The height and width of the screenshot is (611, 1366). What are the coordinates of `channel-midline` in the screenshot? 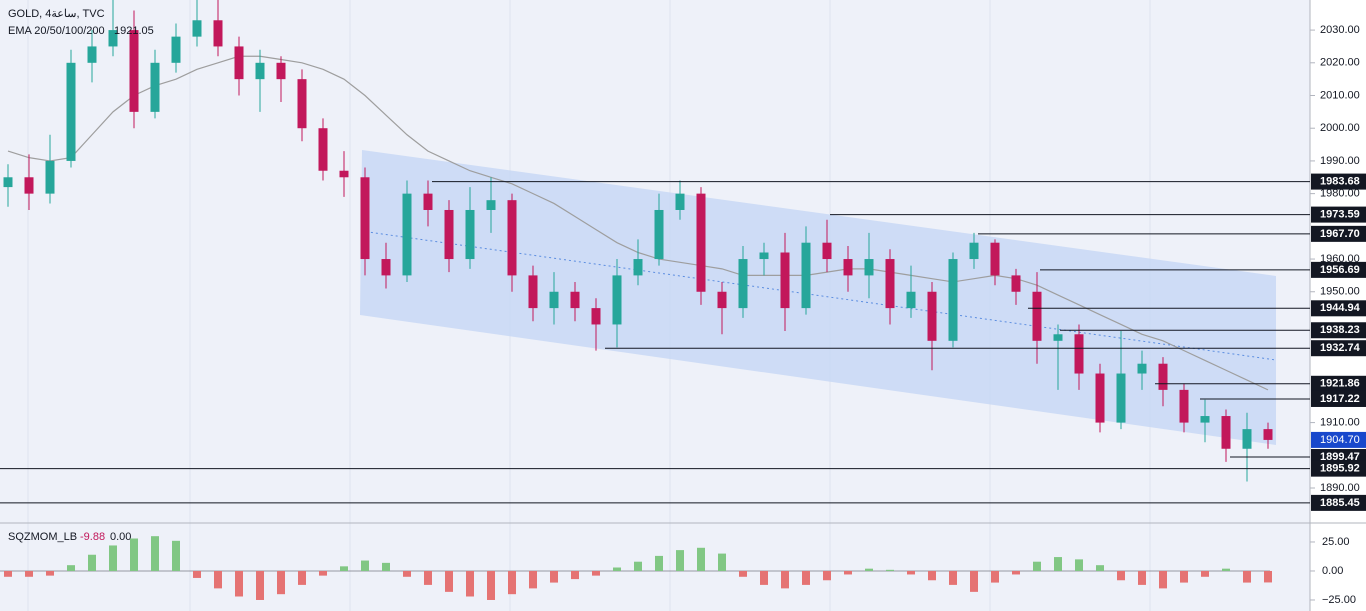 It's located at (818, 295).